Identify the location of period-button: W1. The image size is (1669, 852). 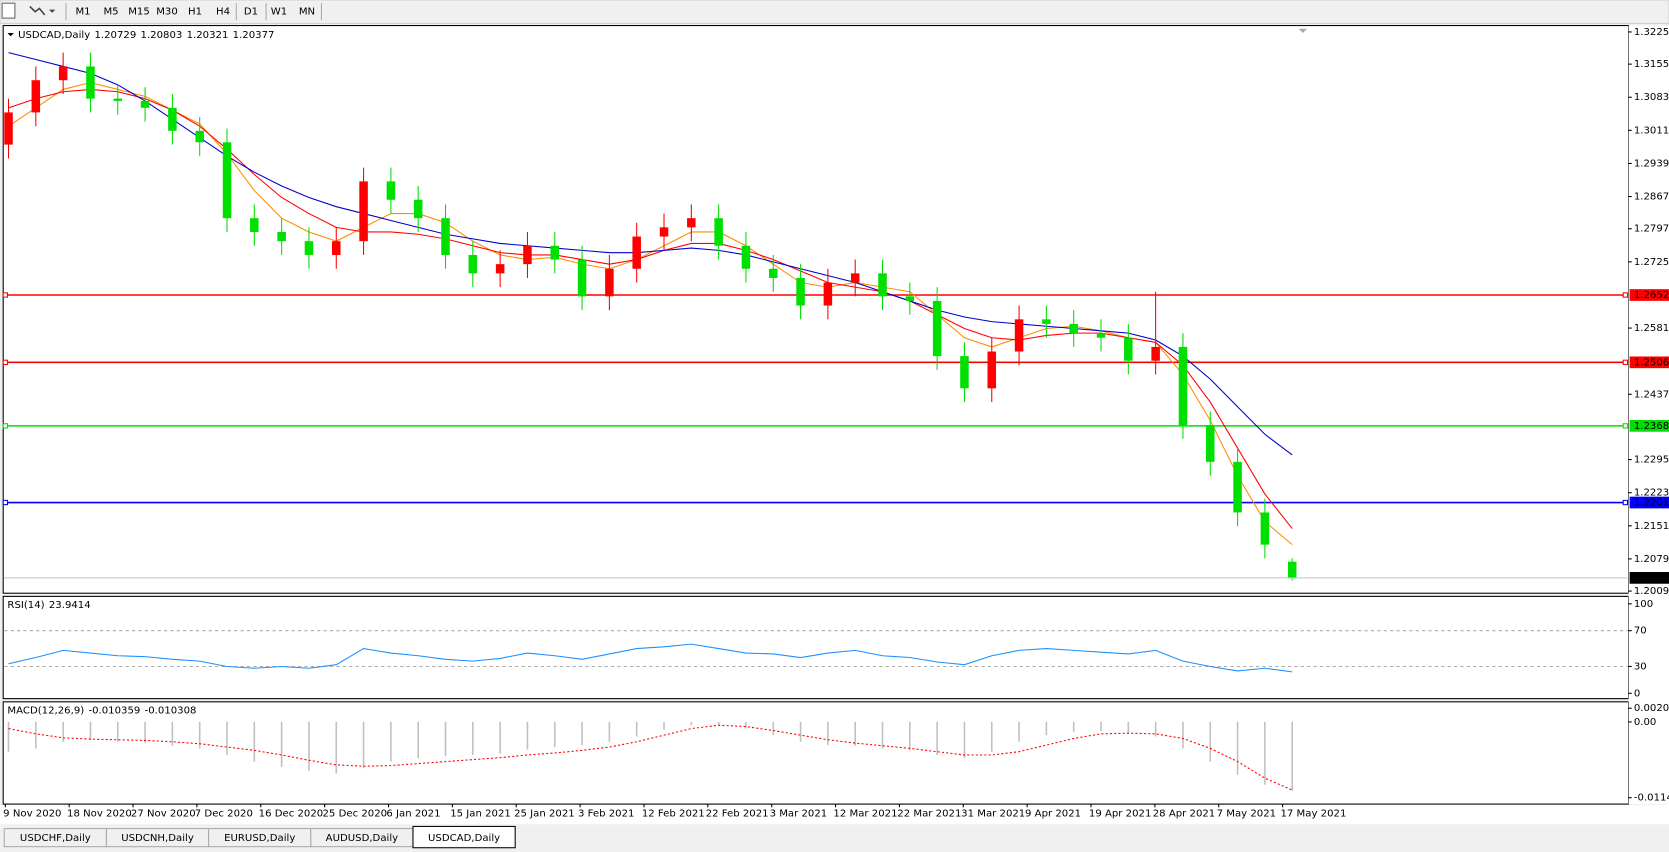
(279, 12).